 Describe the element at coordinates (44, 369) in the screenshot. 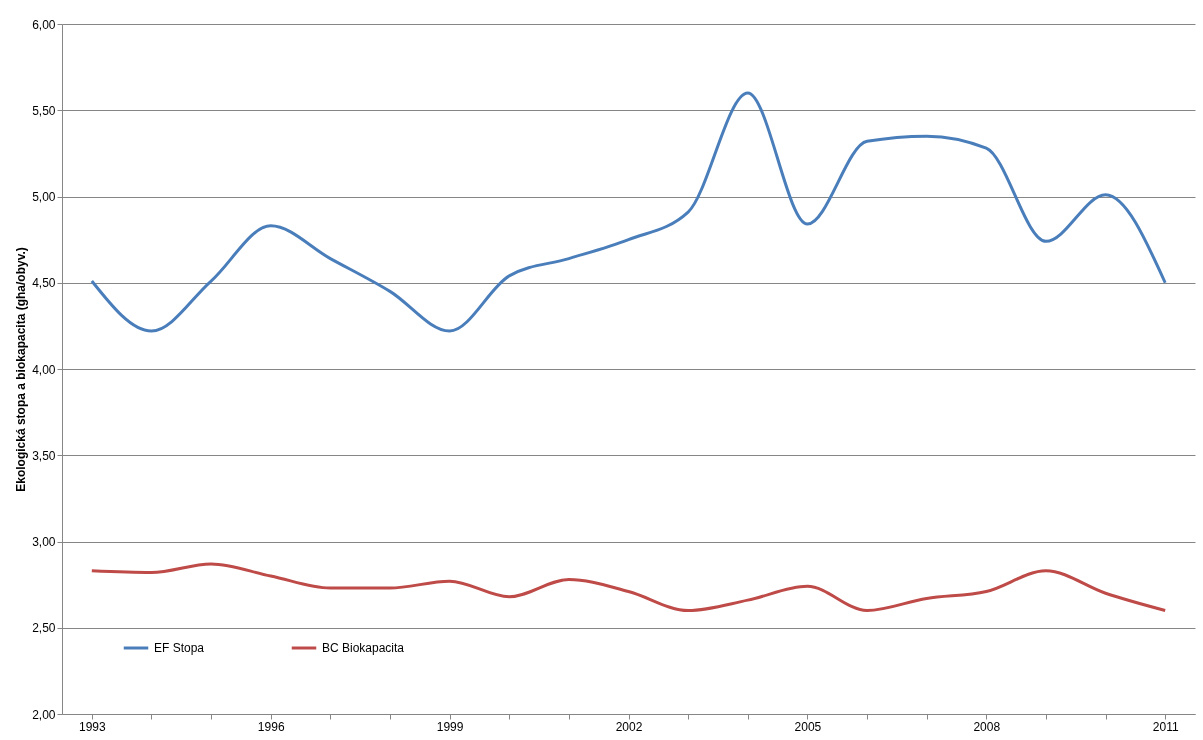

I see `y-tick-label: 4,00` at that location.